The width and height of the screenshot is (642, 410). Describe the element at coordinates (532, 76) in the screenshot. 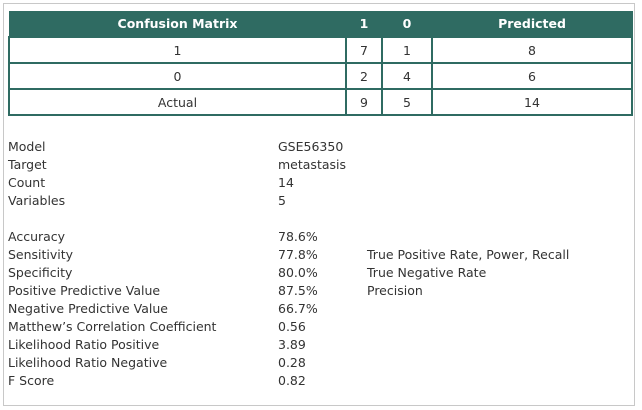

I see `table-cell: 6` at that location.